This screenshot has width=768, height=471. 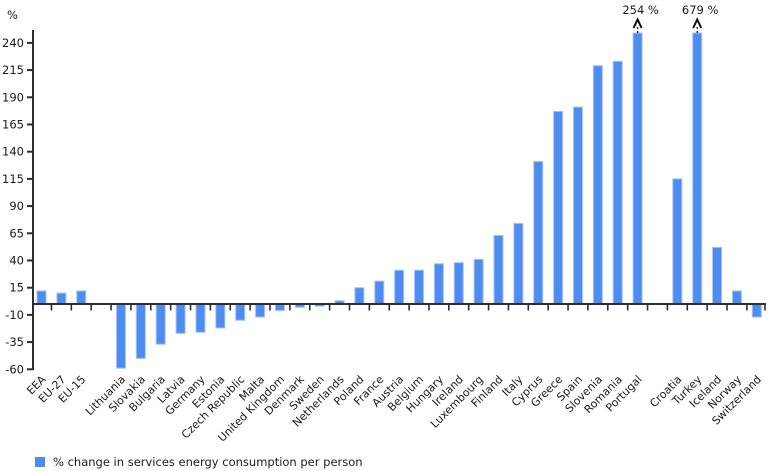 What do you see at coordinates (637, 168) in the screenshot?
I see `bar-portugal` at bounding box center [637, 168].